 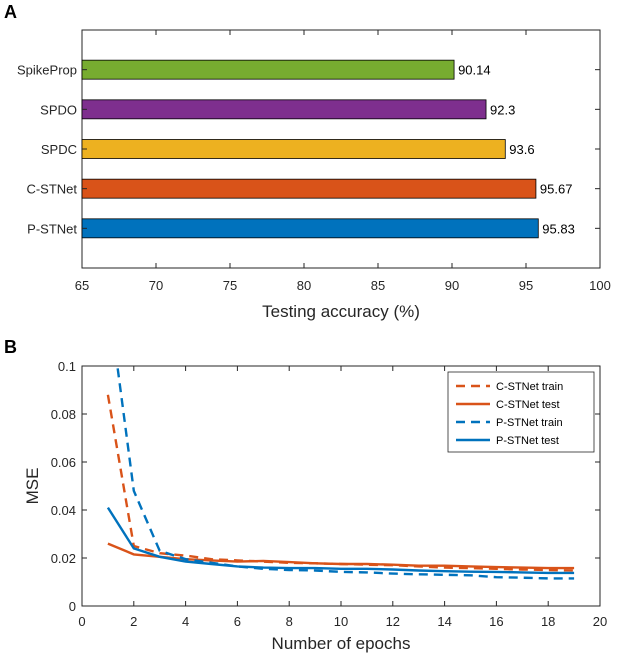 I want to click on category-label: SPDC, so click(x=59, y=149).